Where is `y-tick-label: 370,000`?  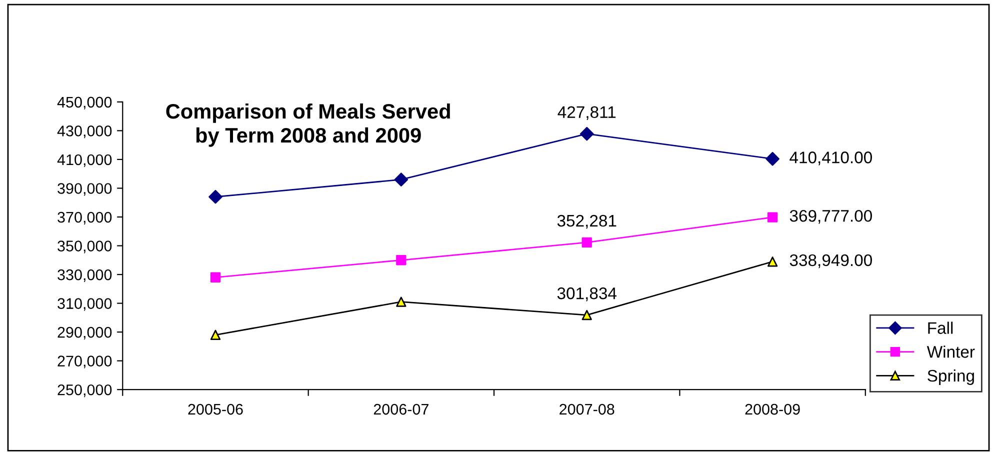 y-tick-label: 370,000 is located at coordinates (85, 218).